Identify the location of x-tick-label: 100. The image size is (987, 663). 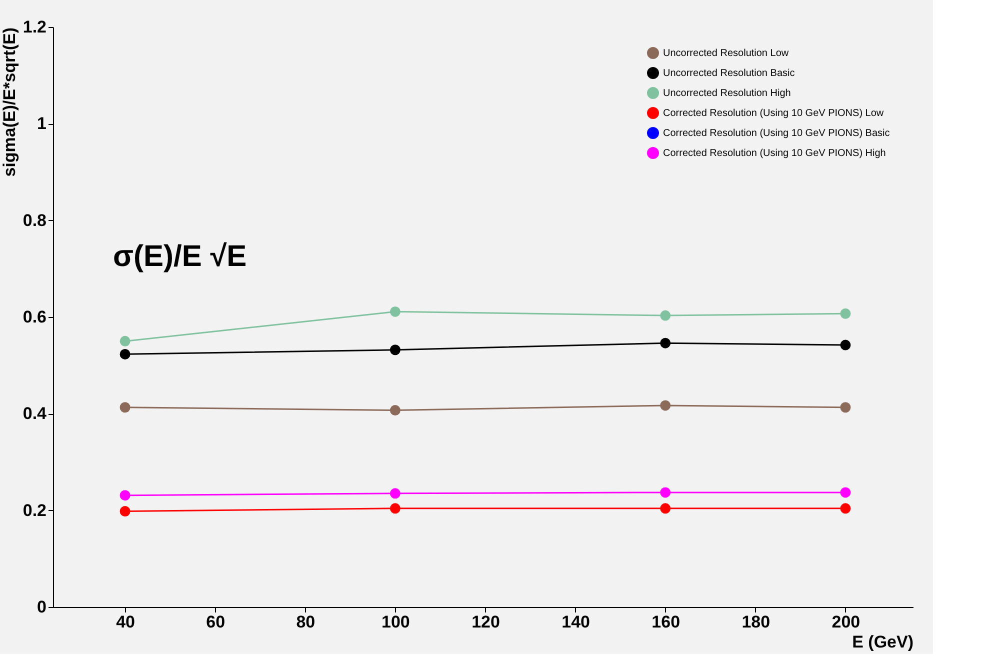
(396, 622).